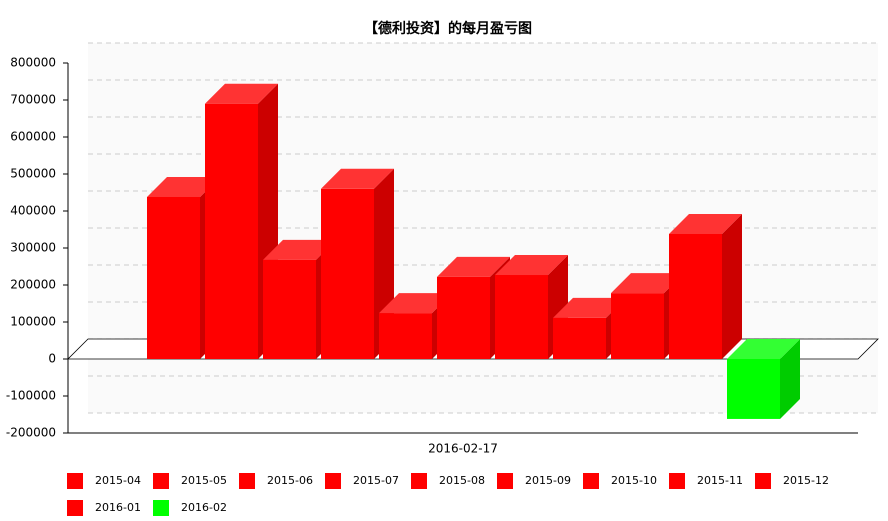 Image resolution: width=888 pixels, height=521 pixels. What do you see at coordinates (33, 174) in the screenshot?
I see `y-tick-label: 500000` at bounding box center [33, 174].